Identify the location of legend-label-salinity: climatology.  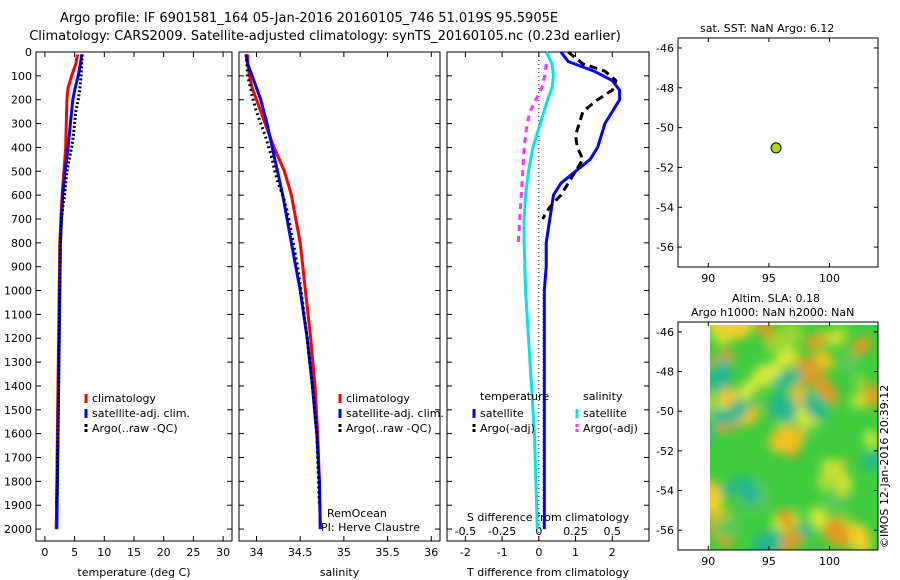
(378, 398).